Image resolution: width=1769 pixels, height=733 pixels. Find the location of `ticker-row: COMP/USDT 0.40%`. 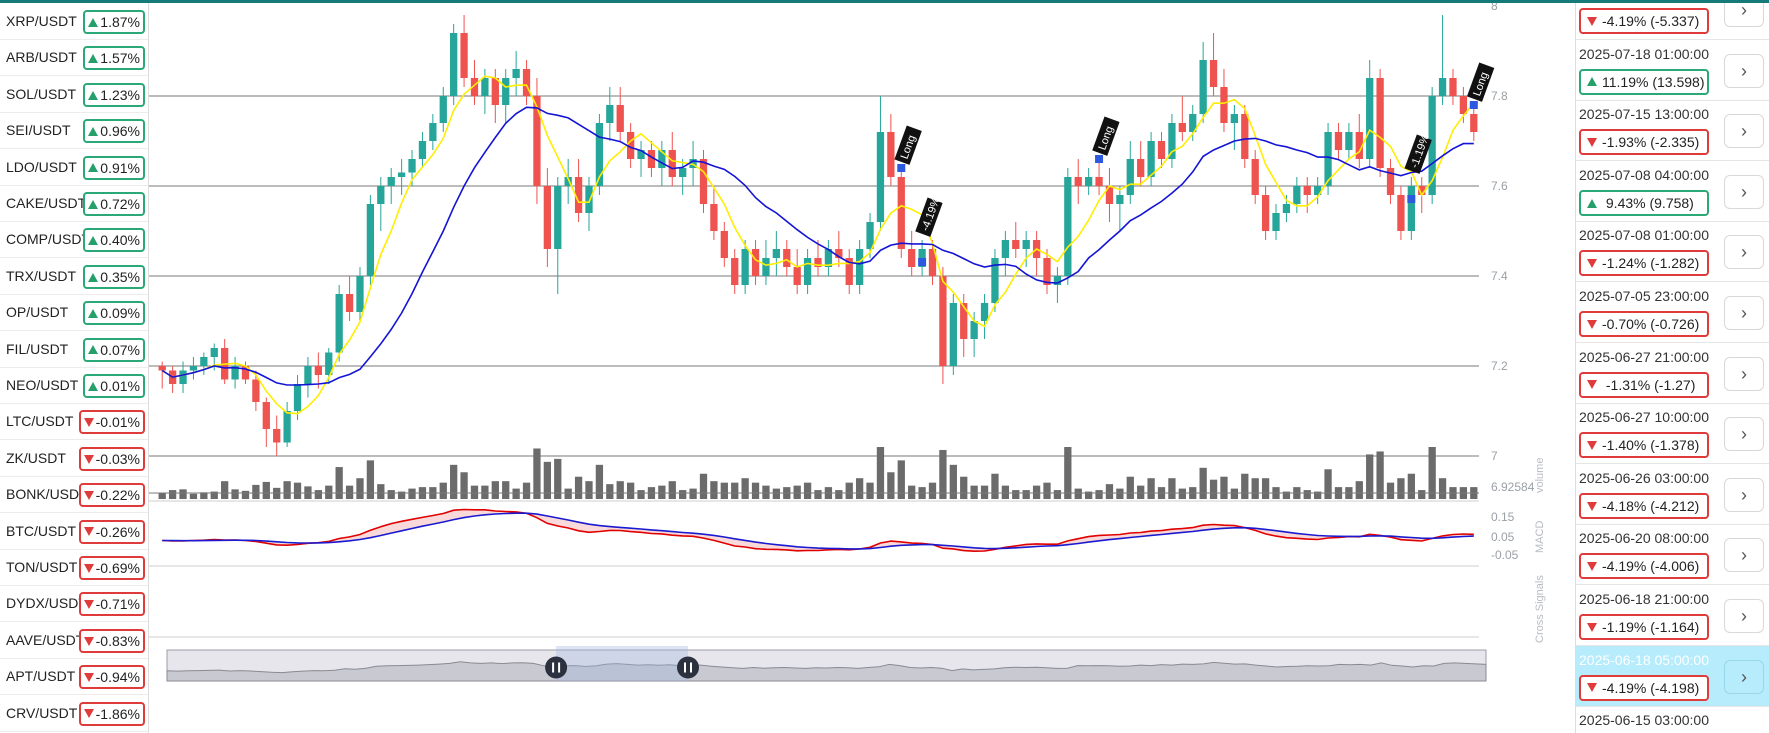

ticker-row: COMP/USDT 0.40% is located at coordinates (74, 240).